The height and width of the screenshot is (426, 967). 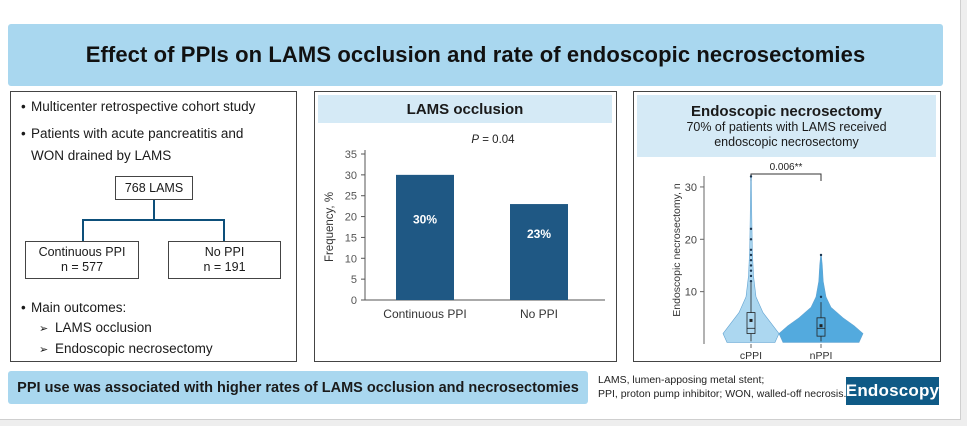 What do you see at coordinates (330, 227) in the screenshot?
I see `y-axis-label: Frequency, %` at bounding box center [330, 227].